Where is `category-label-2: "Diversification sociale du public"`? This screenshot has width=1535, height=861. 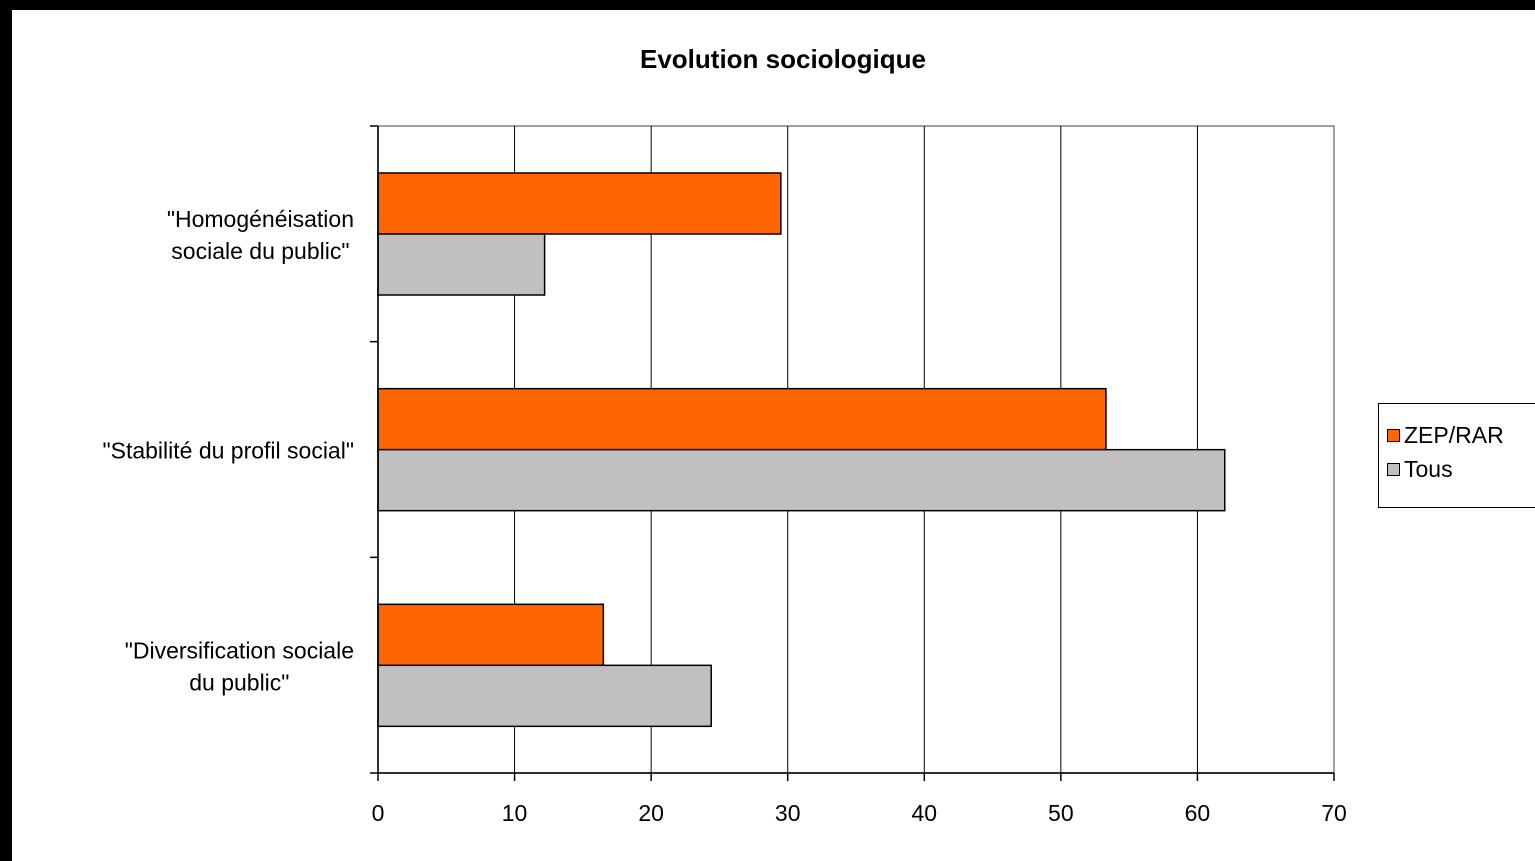
category-label-2: "Diversification sociale du public" is located at coordinates (239, 666).